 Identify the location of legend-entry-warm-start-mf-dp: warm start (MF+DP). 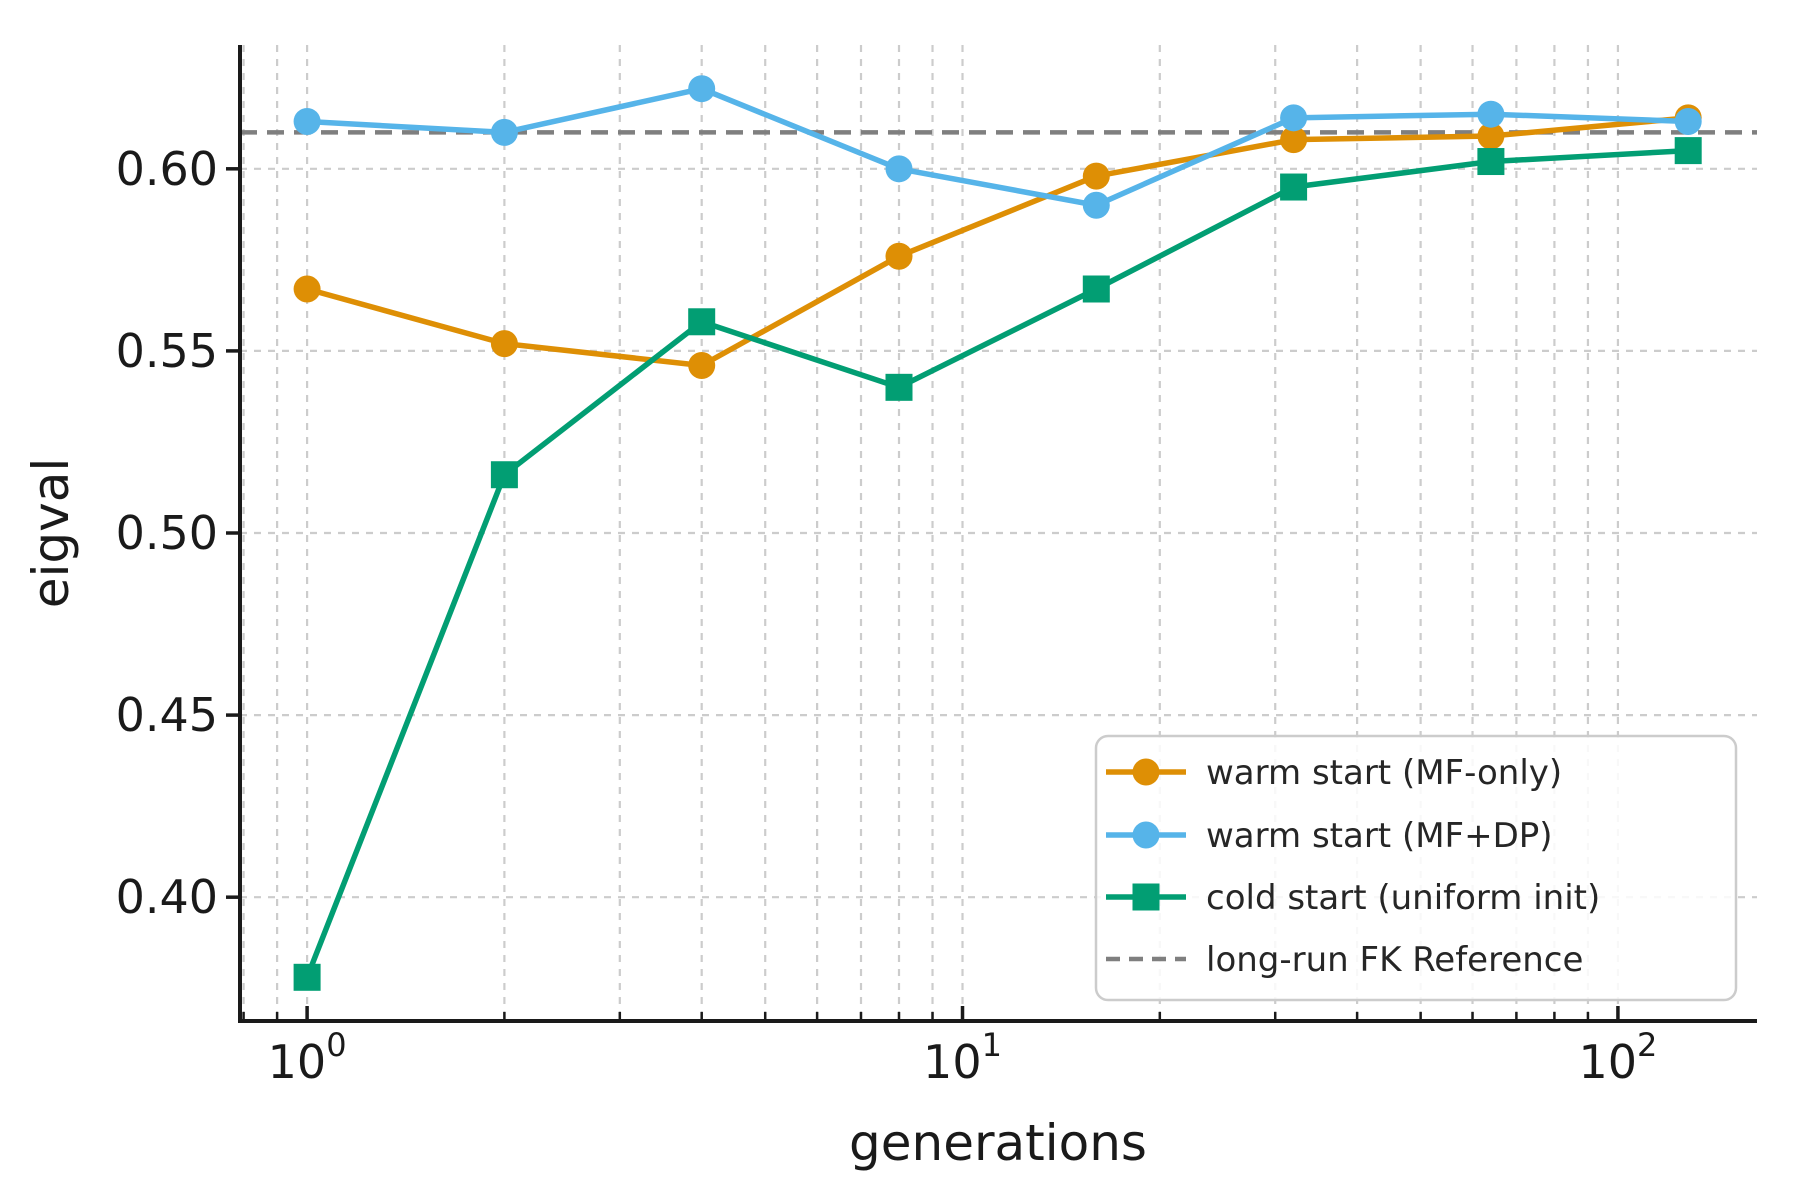
(1329, 836).